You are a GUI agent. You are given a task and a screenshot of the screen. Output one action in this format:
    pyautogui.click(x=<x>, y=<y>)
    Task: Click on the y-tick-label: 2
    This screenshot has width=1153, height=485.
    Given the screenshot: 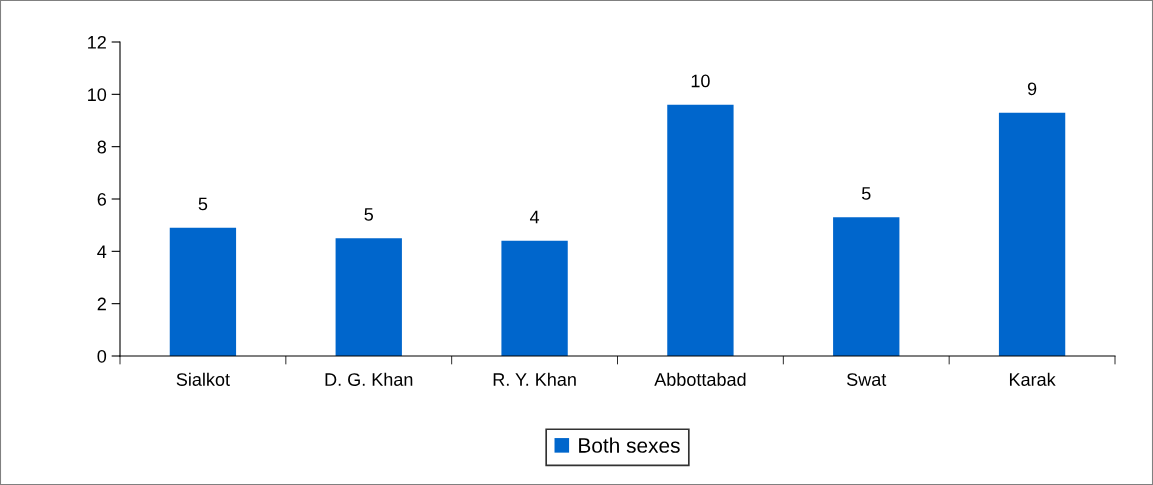 What is the action you would take?
    pyautogui.click(x=101, y=304)
    